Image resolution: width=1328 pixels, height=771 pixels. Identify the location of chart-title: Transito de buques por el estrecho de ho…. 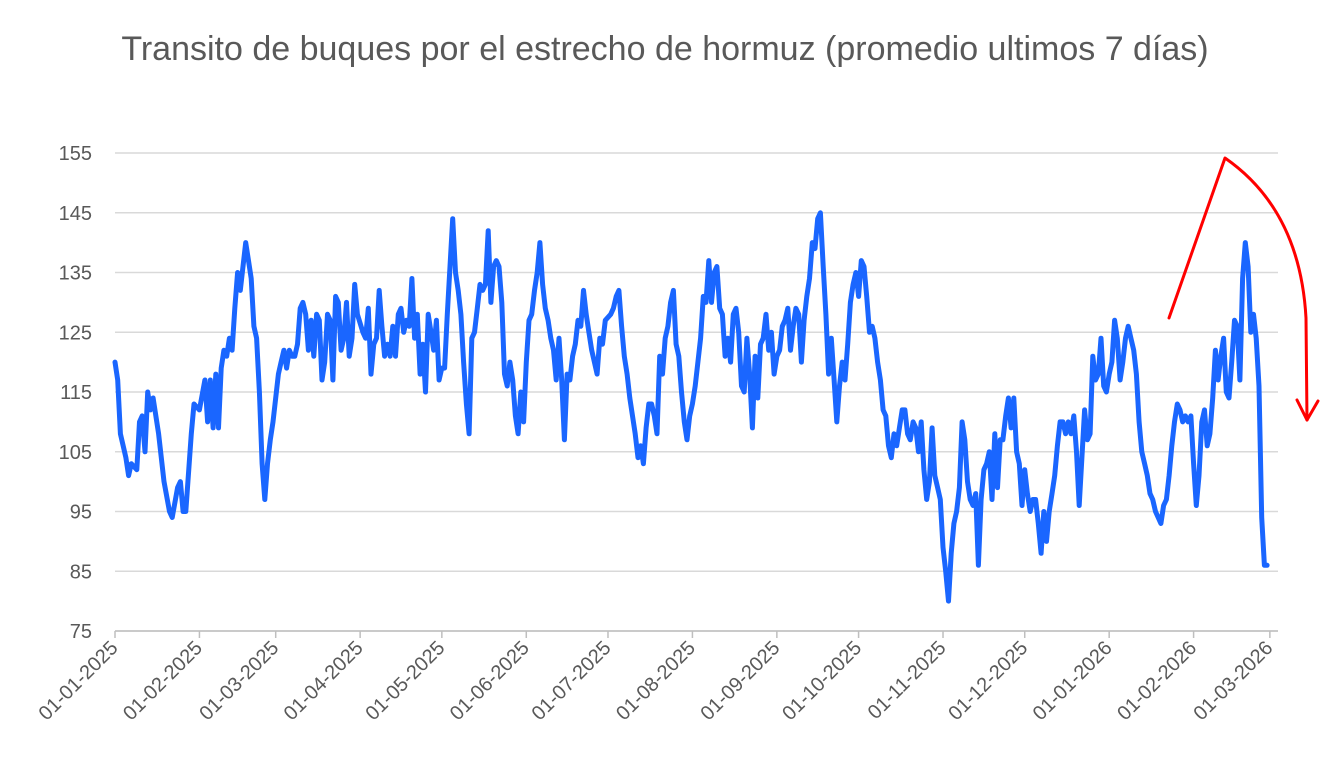
(665, 49).